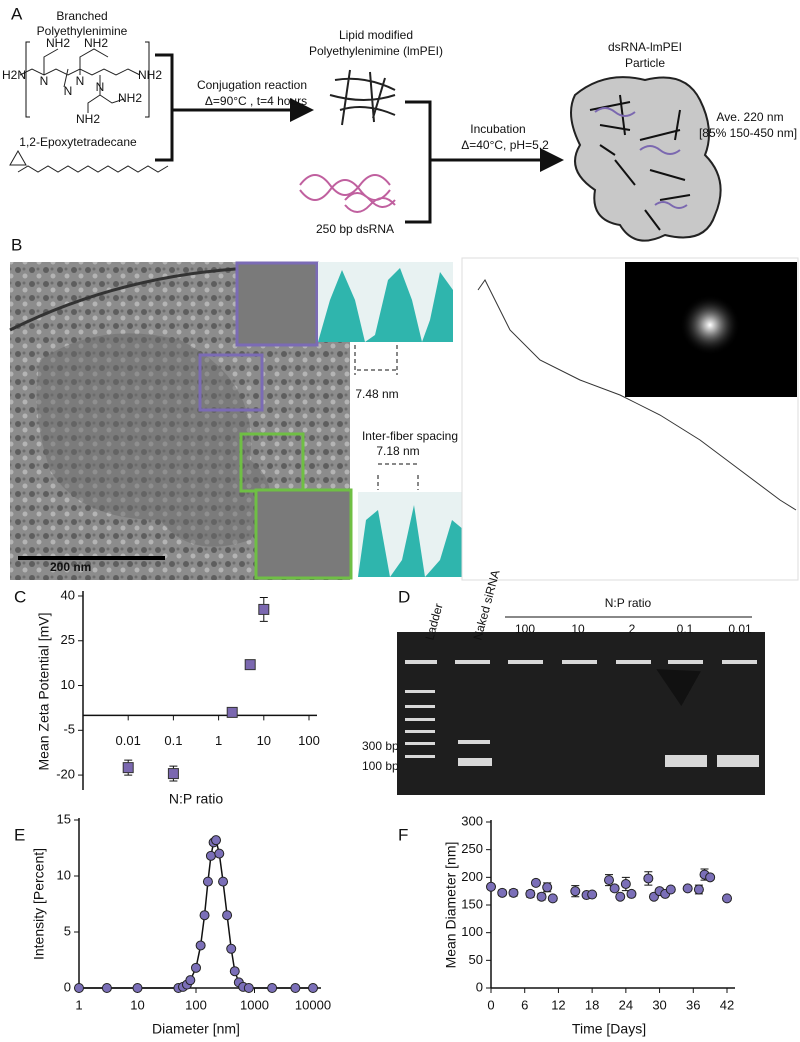 Image resolution: width=800 pixels, height=1042 pixels. I want to click on x-axis-title: Diameter [nm], so click(196, 1029).